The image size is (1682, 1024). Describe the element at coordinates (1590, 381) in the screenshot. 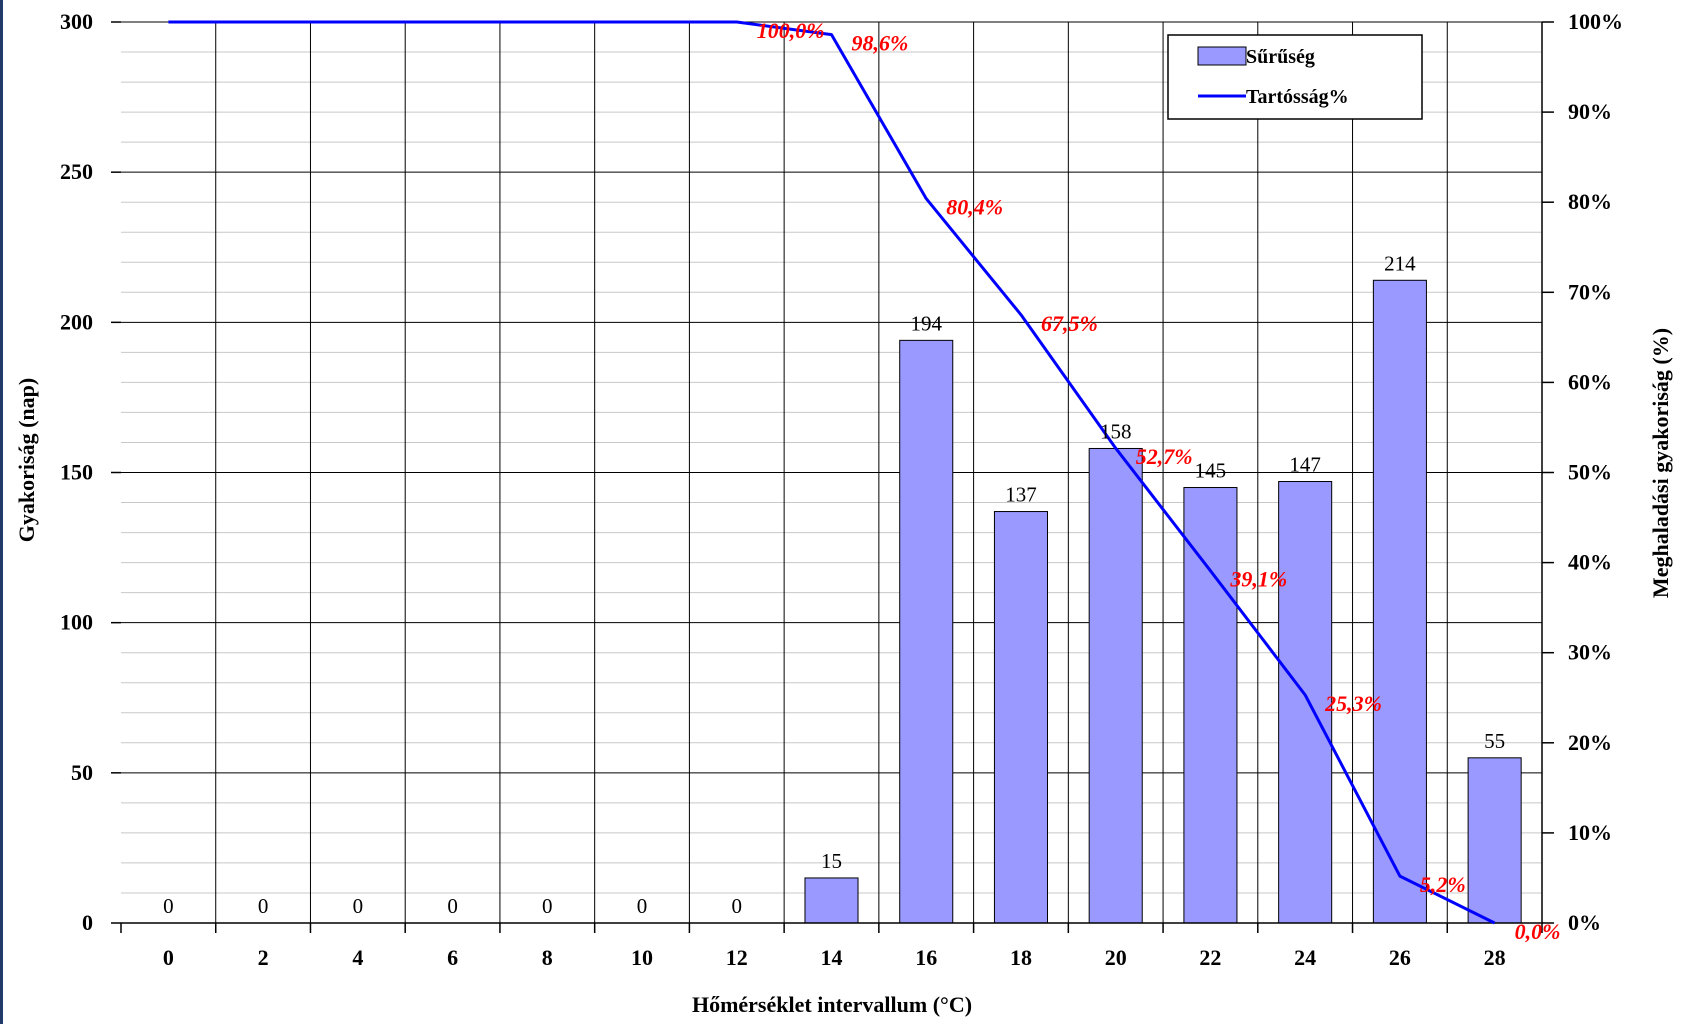

I see `right-tick-label: 60%` at that location.